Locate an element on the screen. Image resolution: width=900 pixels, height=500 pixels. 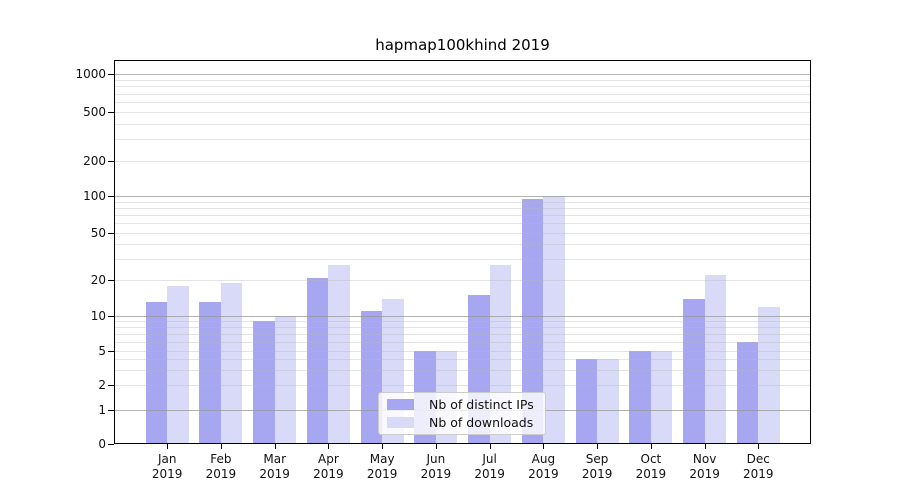
bar-aug-downloads is located at coordinates (554, 320).